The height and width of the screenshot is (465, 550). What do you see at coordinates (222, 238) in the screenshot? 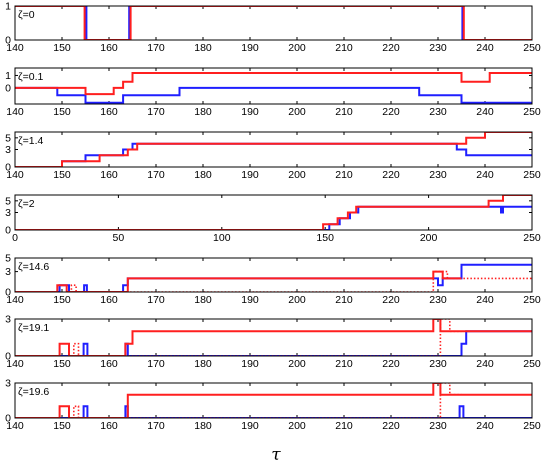
I see `x-tick-label: 100` at bounding box center [222, 238].